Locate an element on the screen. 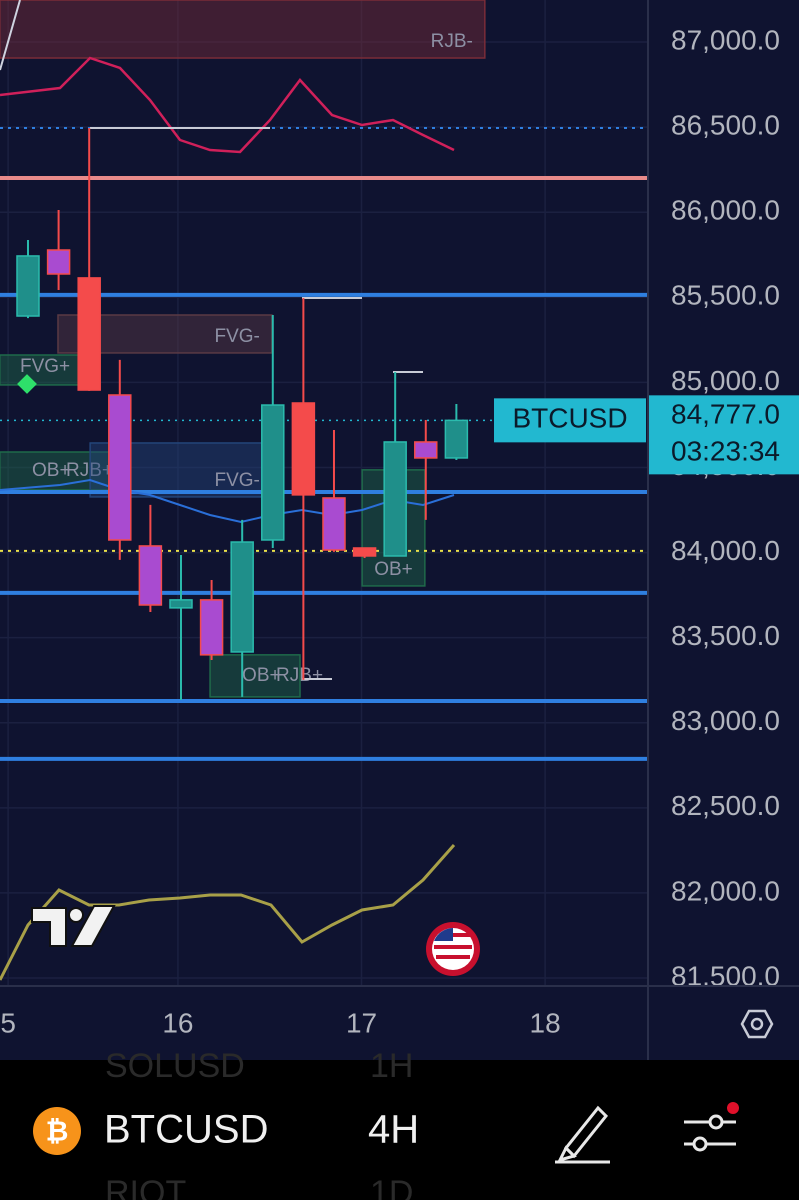  moving-average is located at coordinates (227, 501).